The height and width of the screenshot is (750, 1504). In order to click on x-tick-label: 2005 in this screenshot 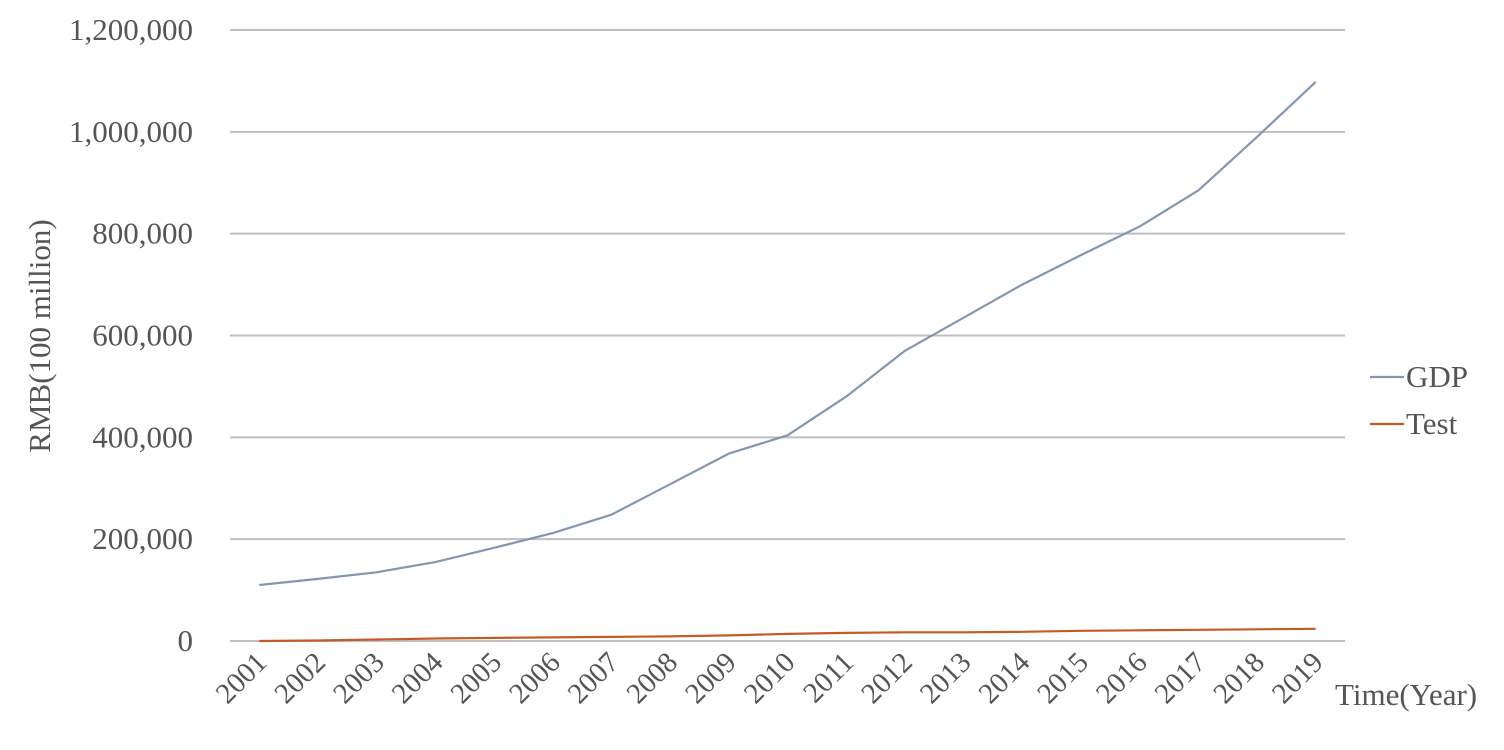, I will do `click(476, 678)`.